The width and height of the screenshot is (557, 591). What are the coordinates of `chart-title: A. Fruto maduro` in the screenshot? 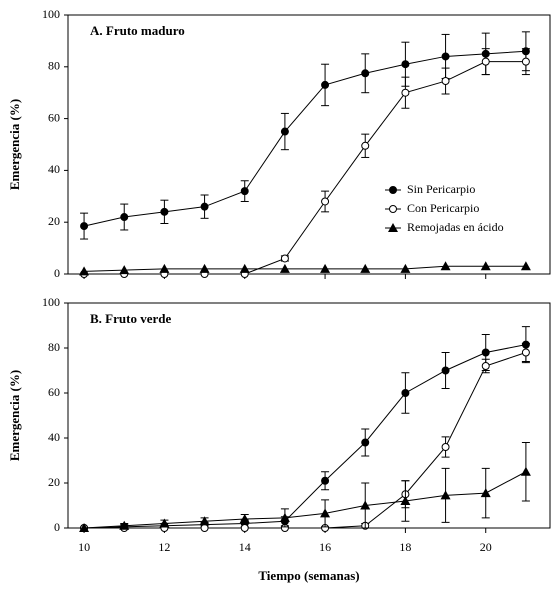 It's located at (137, 30).